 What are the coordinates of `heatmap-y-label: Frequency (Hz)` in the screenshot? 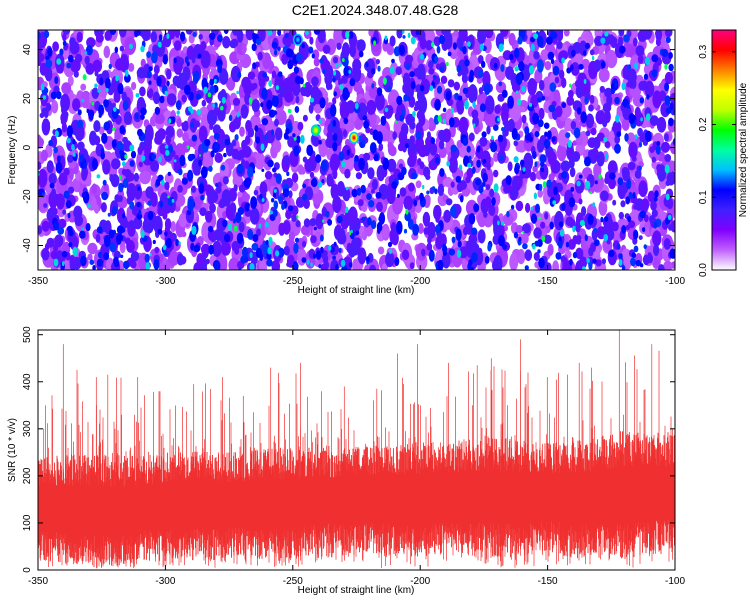 It's located at (12, 150).